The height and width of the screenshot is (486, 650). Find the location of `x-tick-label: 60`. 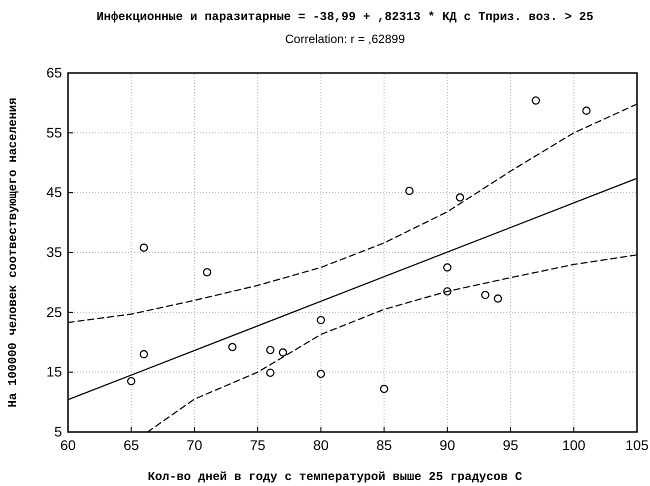

x-tick-label: 60 is located at coordinates (68, 444).